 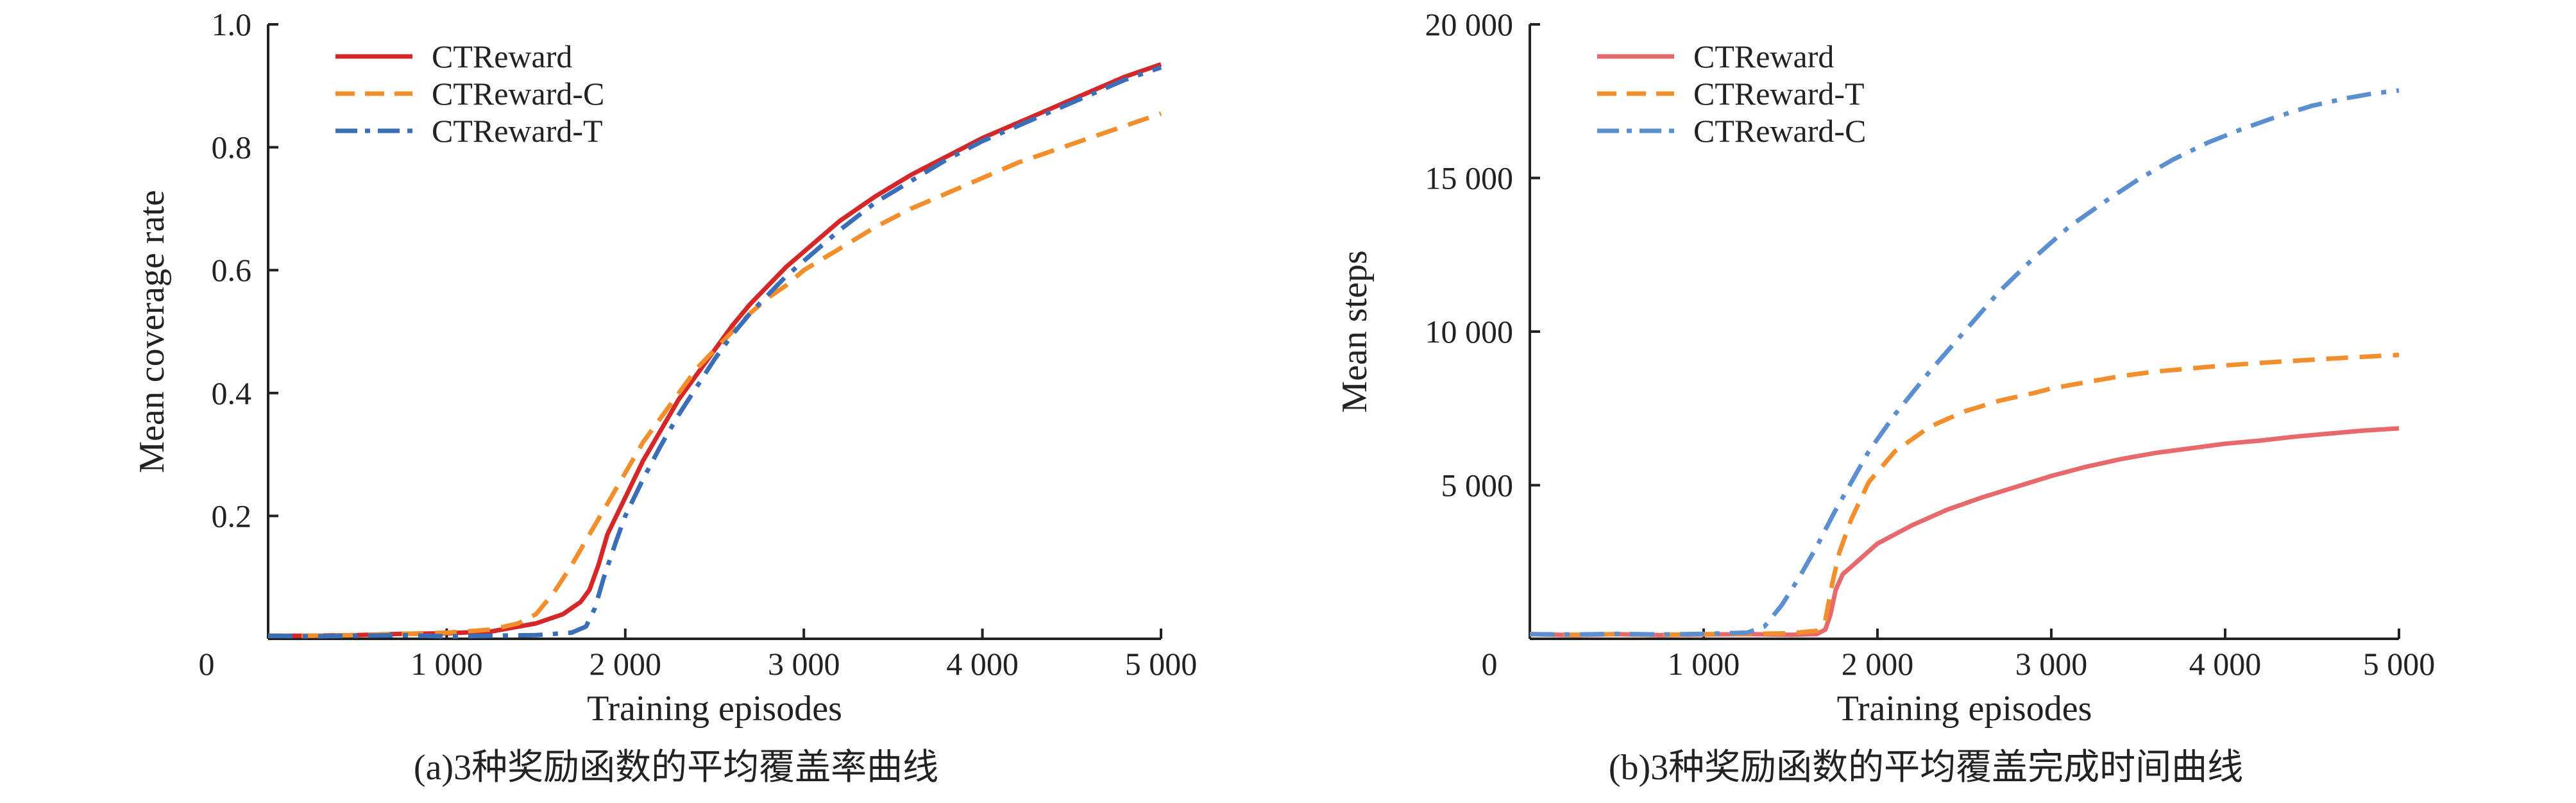 I want to click on y-tick-label: 0.4, so click(x=232, y=393).